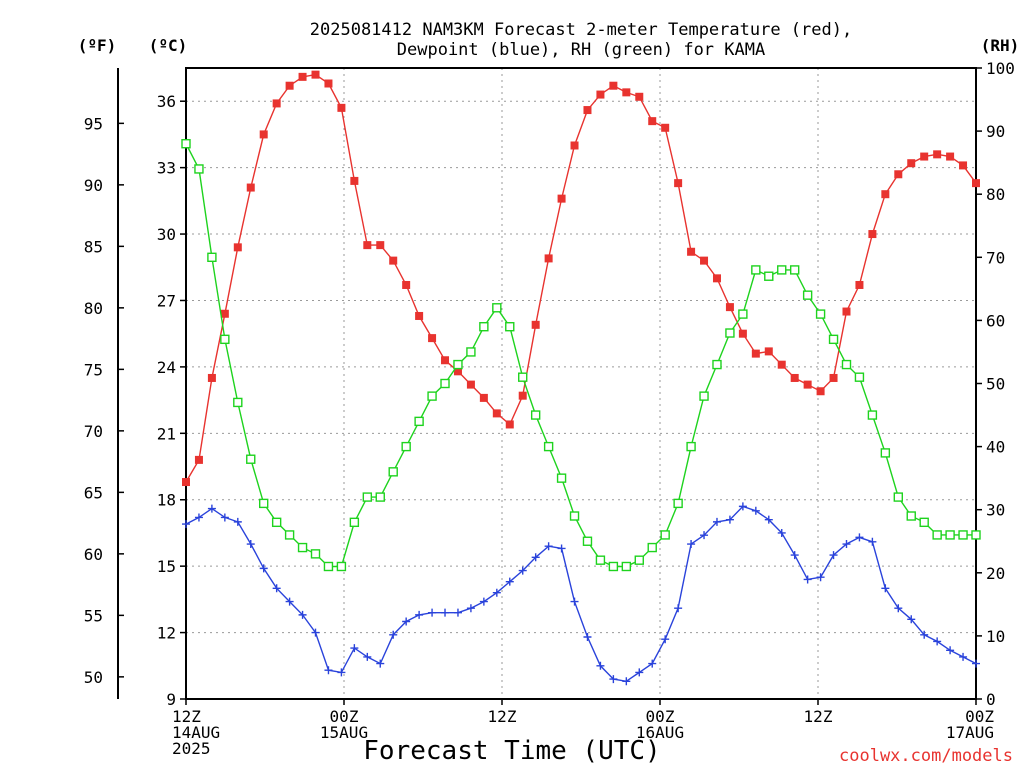 This screenshot has height=768, width=1024. I want to click on celsius-tick-label: 15, so click(166, 566).